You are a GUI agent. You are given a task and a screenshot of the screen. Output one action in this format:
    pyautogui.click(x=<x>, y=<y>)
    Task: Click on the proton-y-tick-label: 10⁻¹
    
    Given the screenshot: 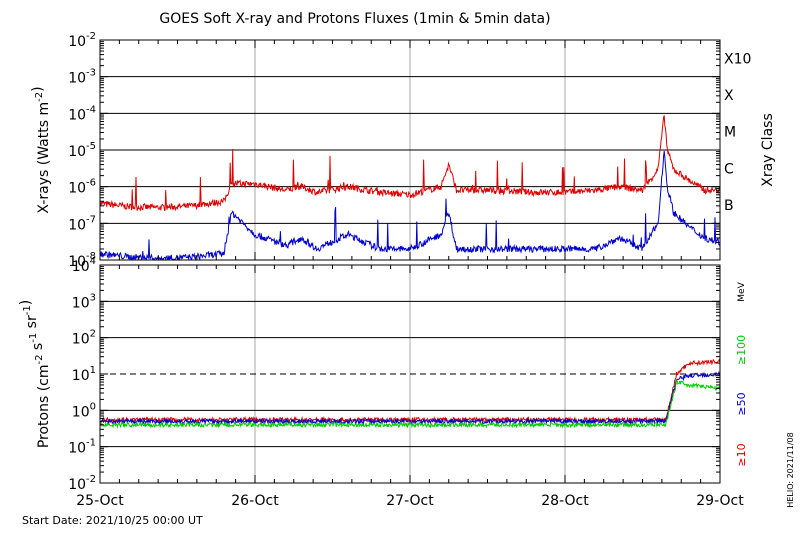 What is the action you would take?
    pyautogui.click(x=82, y=447)
    